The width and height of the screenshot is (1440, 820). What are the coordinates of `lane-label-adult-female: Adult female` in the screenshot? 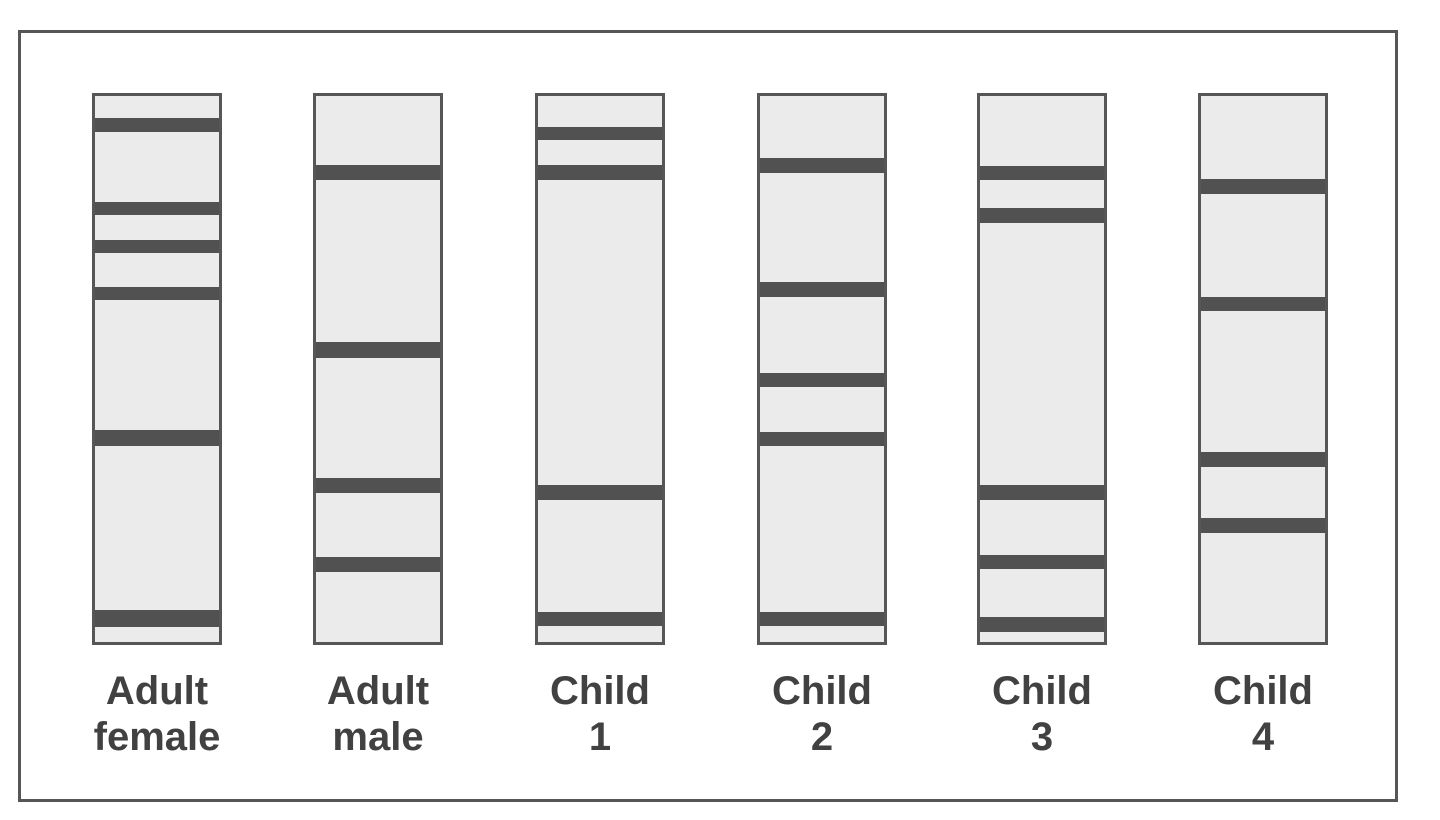 It's located at (157, 714).